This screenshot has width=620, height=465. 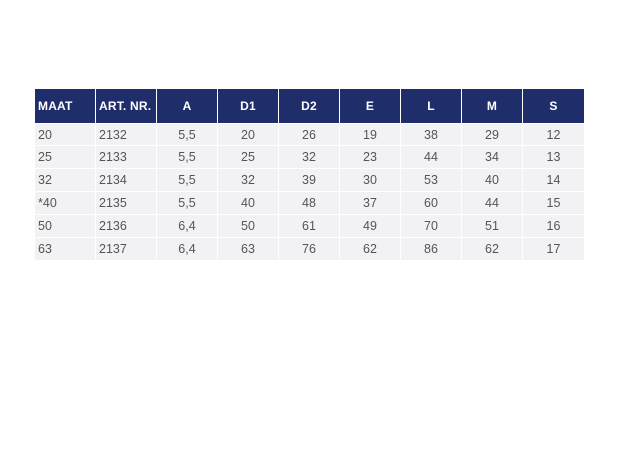 What do you see at coordinates (431, 180) in the screenshot?
I see `cell-l: 53` at bounding box center [431, 180].